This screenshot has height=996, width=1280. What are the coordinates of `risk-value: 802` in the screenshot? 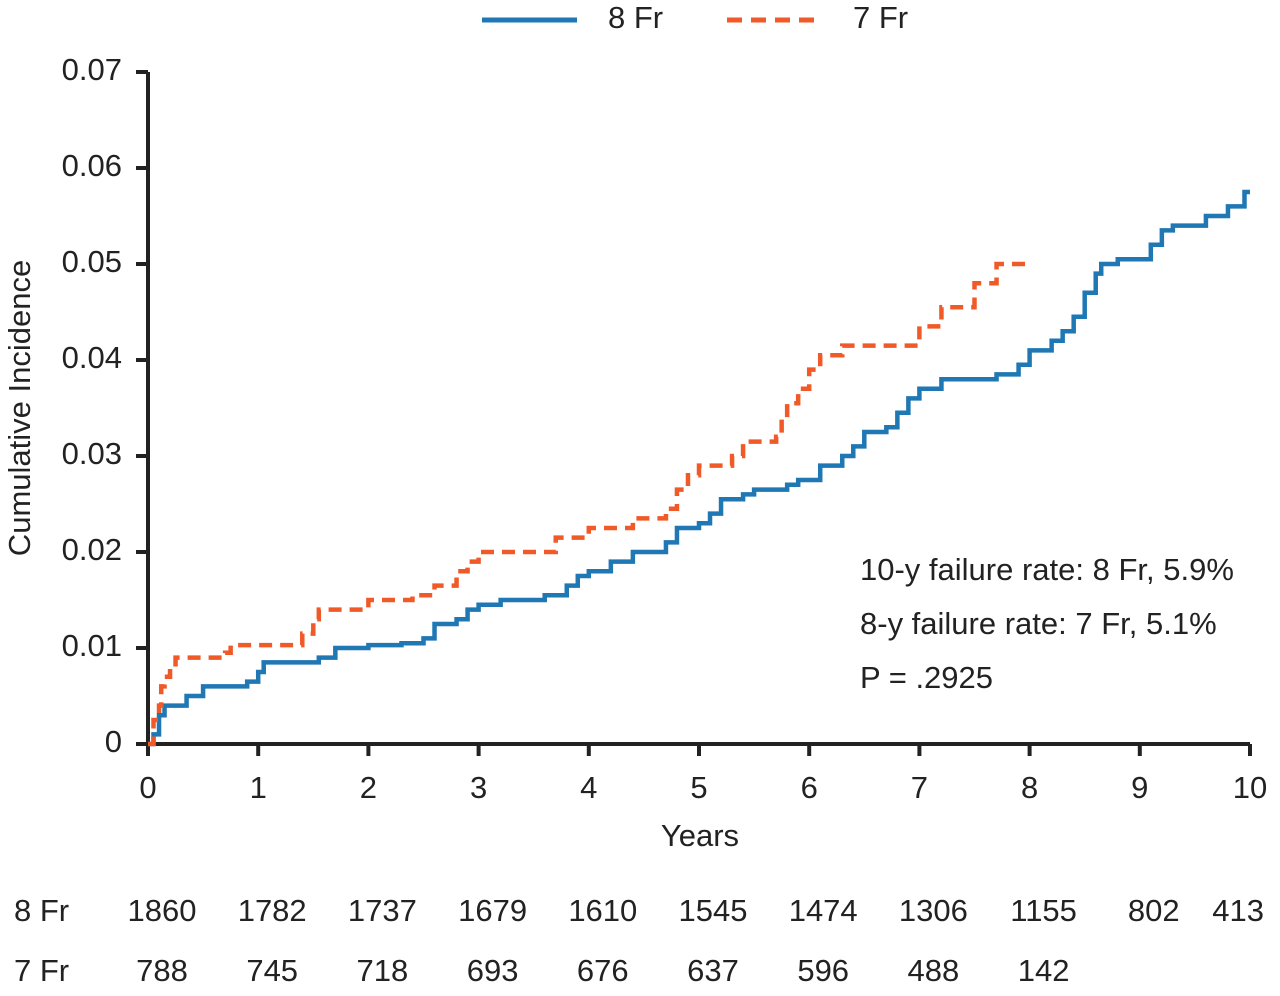 It's located at (1154, 910).